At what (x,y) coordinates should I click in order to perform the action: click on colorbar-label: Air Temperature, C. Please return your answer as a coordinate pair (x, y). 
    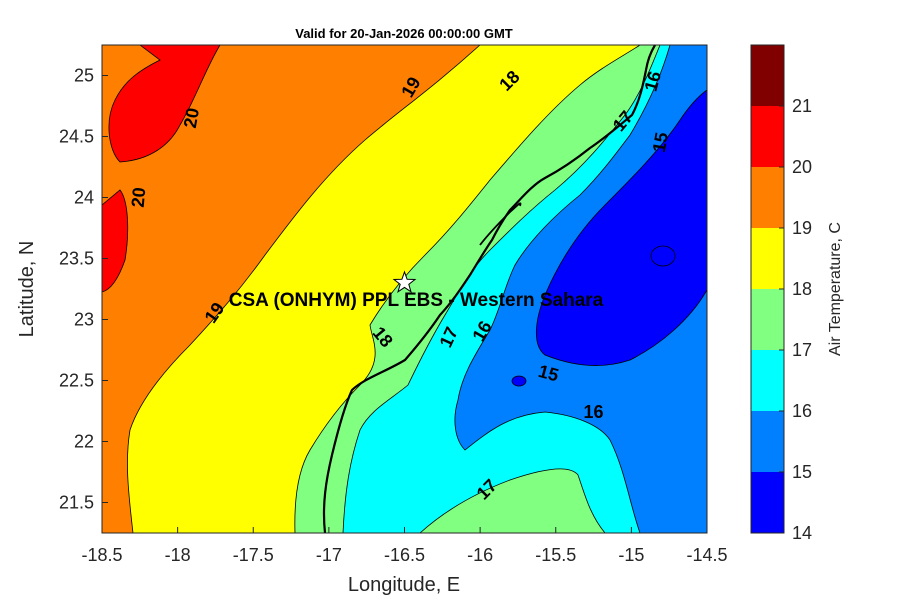
    Looking at the image, I should click on (835, 289).